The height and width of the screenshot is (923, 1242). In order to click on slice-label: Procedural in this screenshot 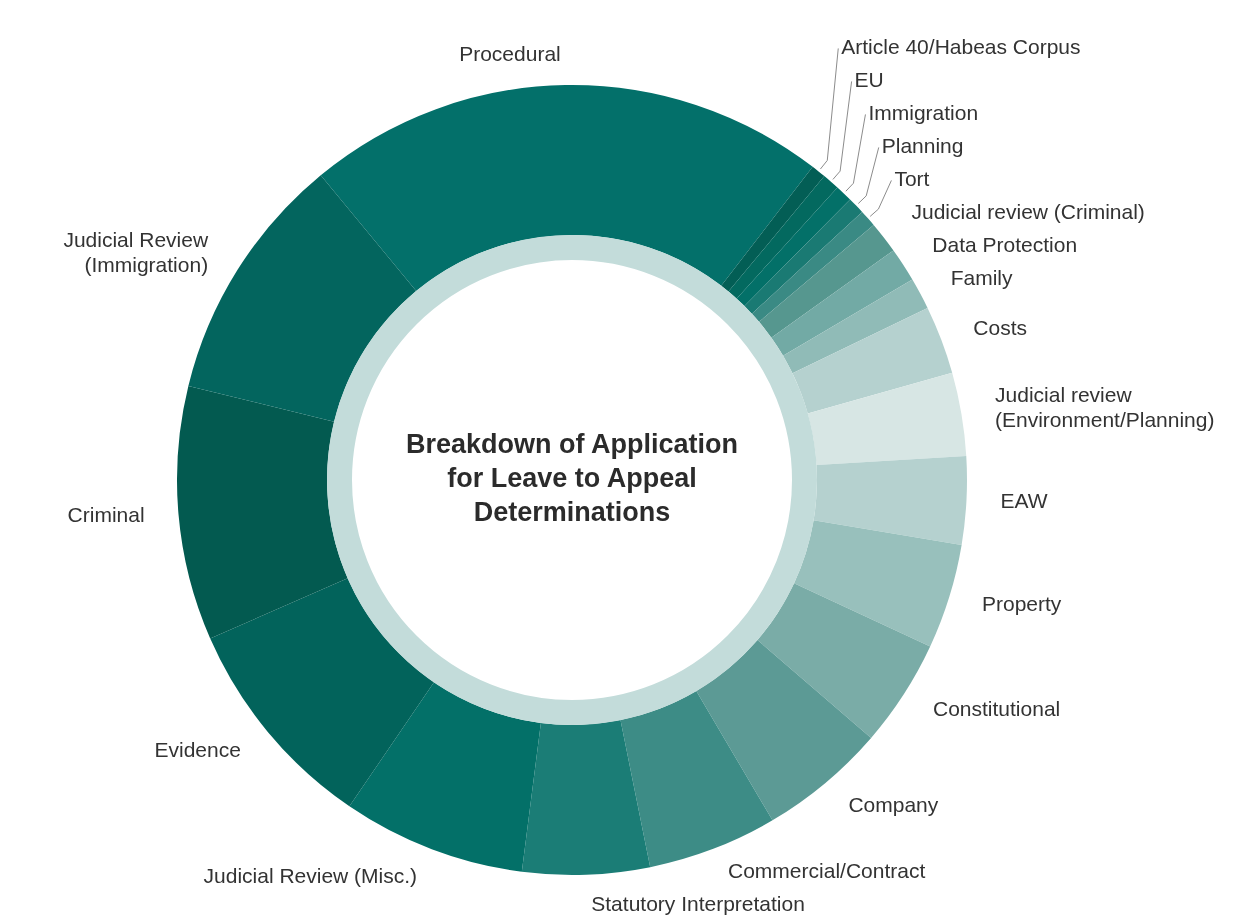, I will do `click(510, 53)`.